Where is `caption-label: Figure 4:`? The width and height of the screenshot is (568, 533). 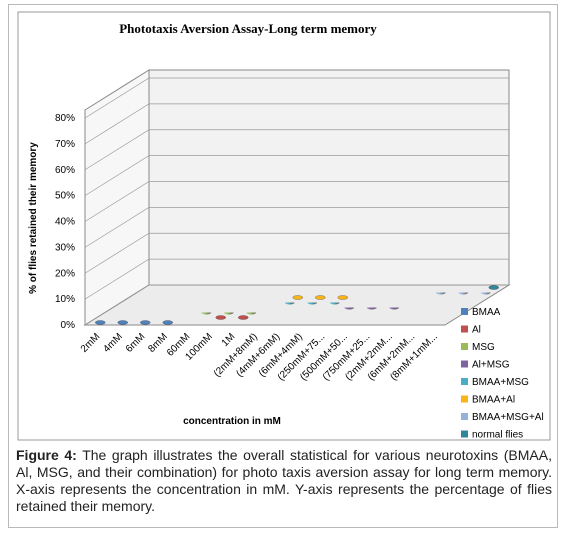
caption-label: Figure 4: is located at coordinates (46, 455).